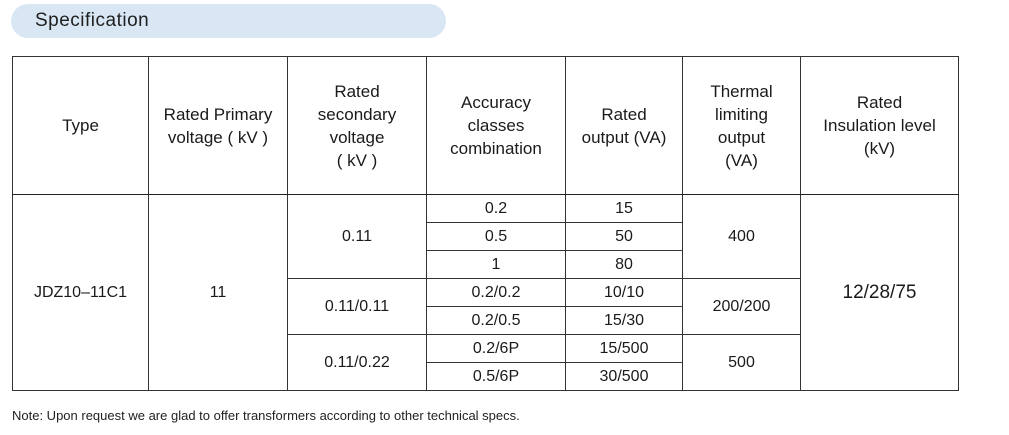 This screenshot has width=1009, height=435. What do you see at coordinates (624, 348) in the screenshot?
I see `output-cell: 15/500` at bounding box center [624, 348].